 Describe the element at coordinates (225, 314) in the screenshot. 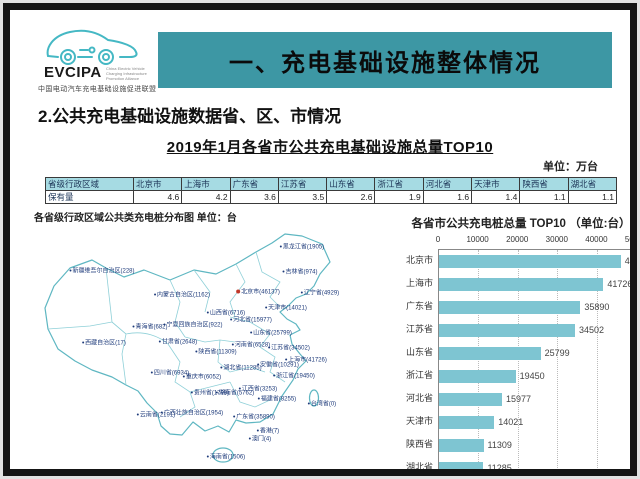

I see `map-label-山西省: 山西省(6716)` at that location.